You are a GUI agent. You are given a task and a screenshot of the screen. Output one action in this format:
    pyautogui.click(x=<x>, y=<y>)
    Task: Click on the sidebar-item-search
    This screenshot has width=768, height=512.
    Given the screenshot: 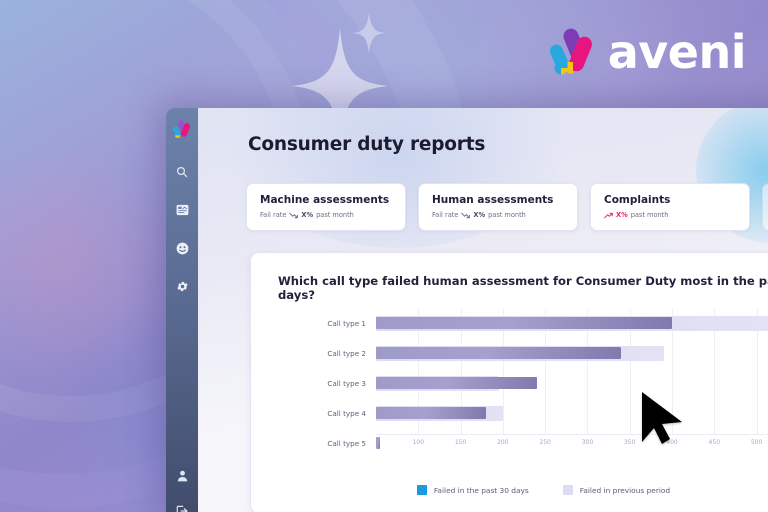 What is the action you would take?
    pyautogui.click(x=182, y=172)
    